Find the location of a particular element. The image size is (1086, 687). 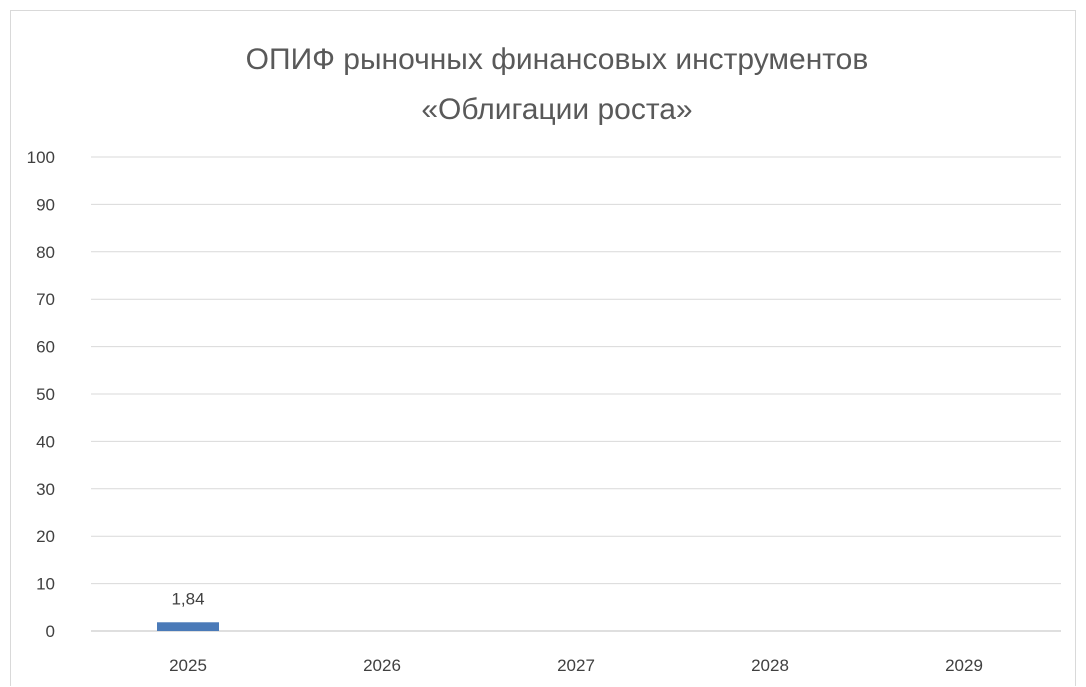

y-tick-label: 100 is located at coordinates (41, 157).